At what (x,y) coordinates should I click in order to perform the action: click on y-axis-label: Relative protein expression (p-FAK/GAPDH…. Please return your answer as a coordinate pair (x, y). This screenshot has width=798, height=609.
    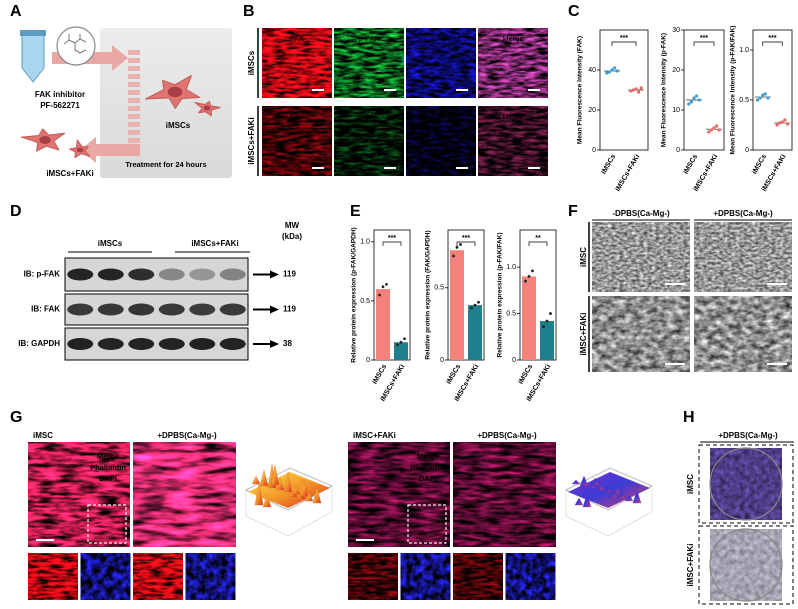
    Looking at the image, I should click on (354, 294).